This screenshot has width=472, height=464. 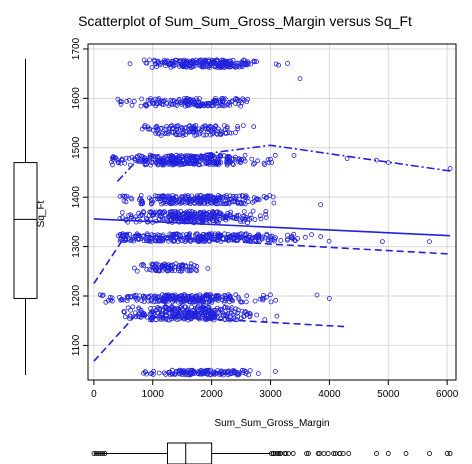 What do you see at coordinates (76, 147) in the screenshot?
I see `y-tick-label: 1500` at bounding box center [76, 147].